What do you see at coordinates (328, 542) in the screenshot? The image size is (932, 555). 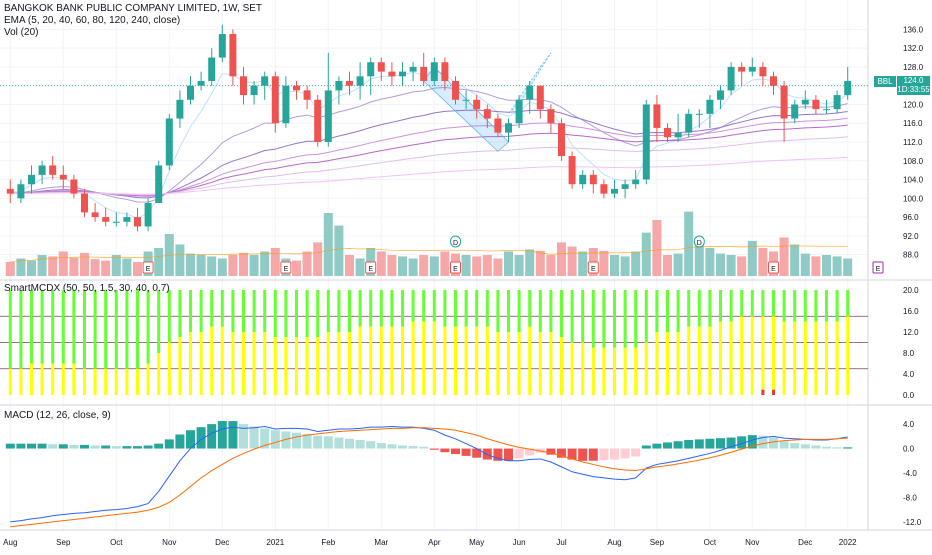 I see `time-tick-label: Feb` at bounding box center [328, 542].